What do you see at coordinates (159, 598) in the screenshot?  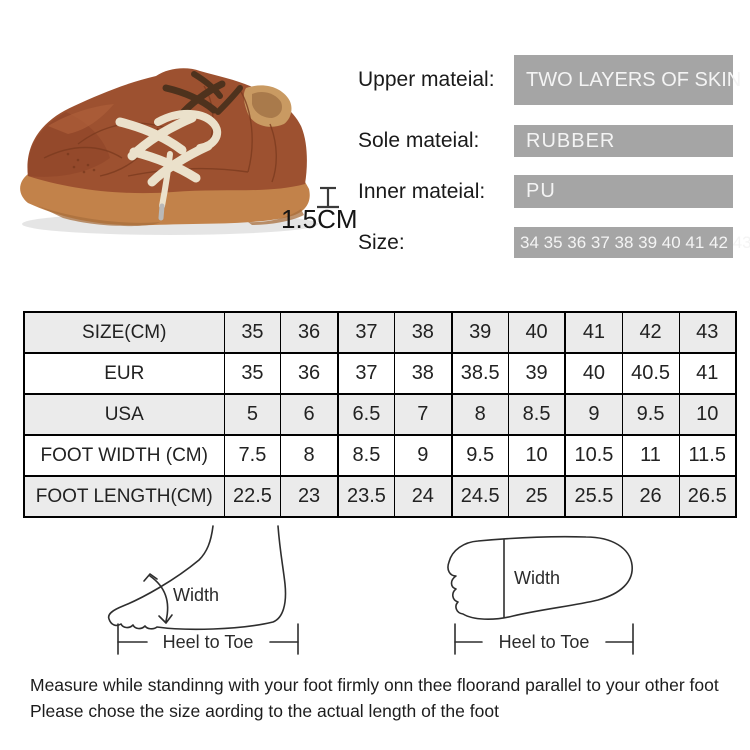 I see `width-arrow` at bounding box center [159, 598].